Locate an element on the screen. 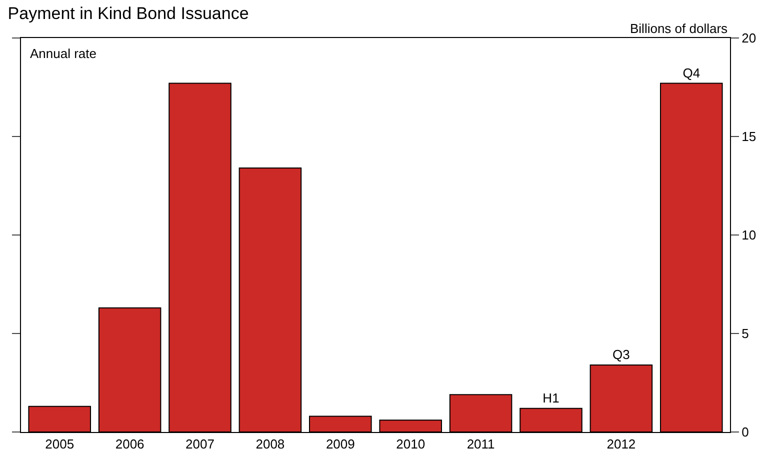  chart-title: Payment in Kind Bond Issuance is located at coordinates (128, 13).